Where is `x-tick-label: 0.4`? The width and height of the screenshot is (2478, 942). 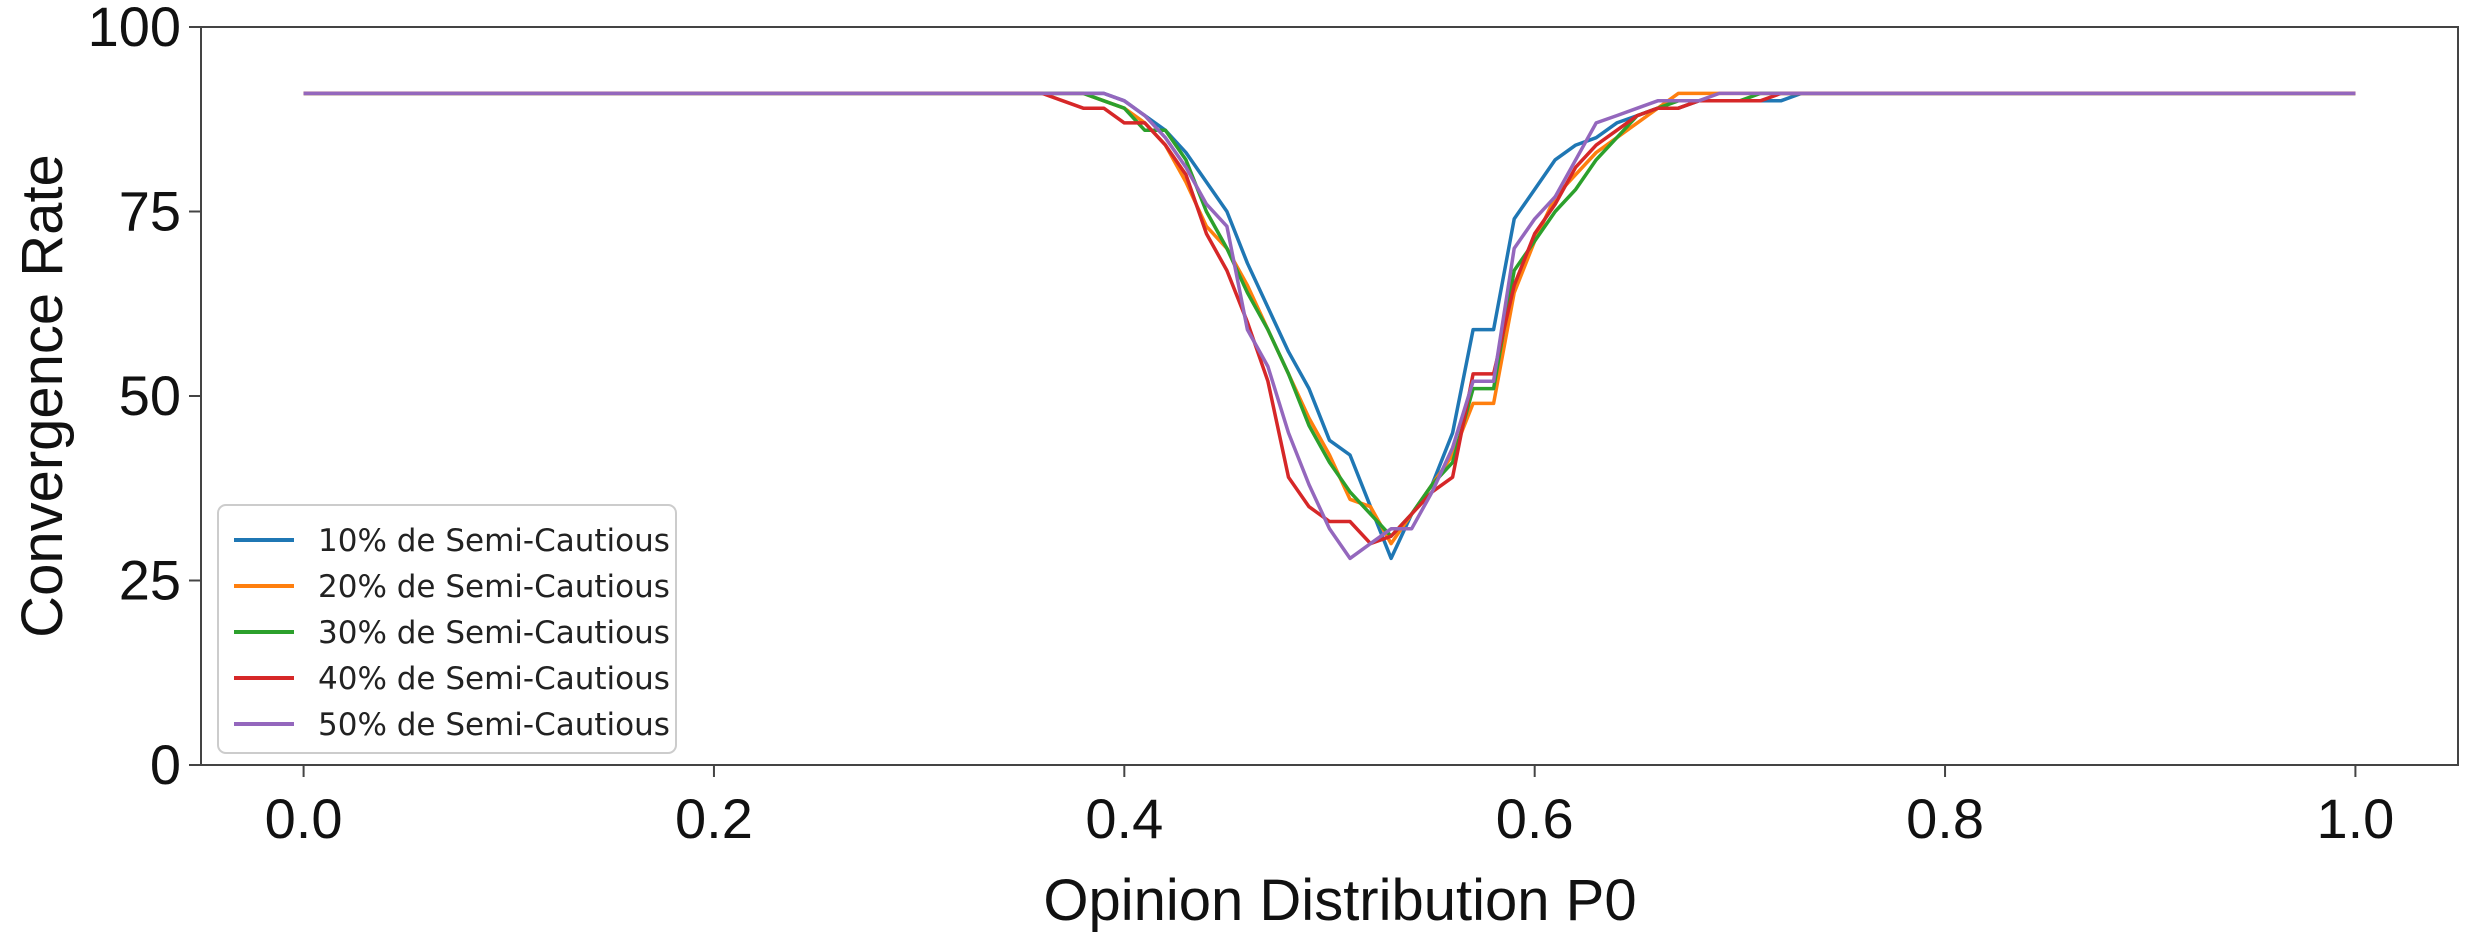
x-tick-label: 0.4 is located at coordinates (1124, 818).